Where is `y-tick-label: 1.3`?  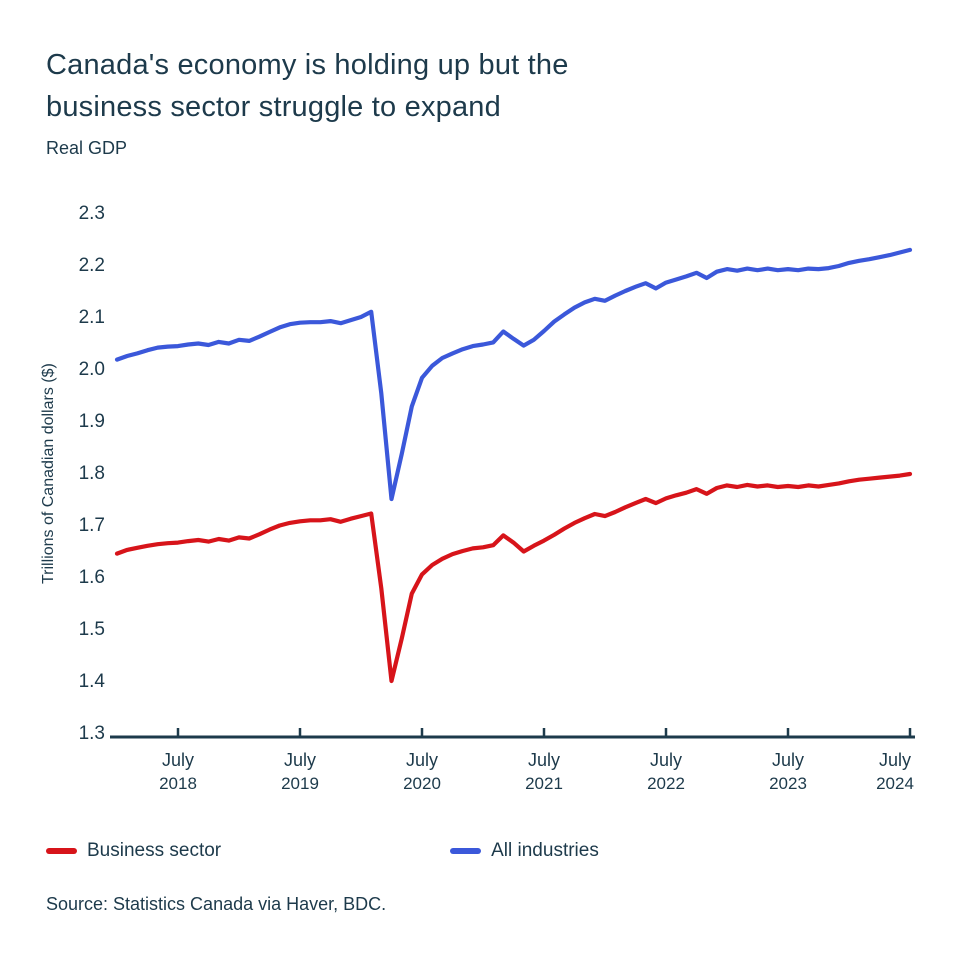
y-tick-label: 1.3 is located at coordinates (91, 733).